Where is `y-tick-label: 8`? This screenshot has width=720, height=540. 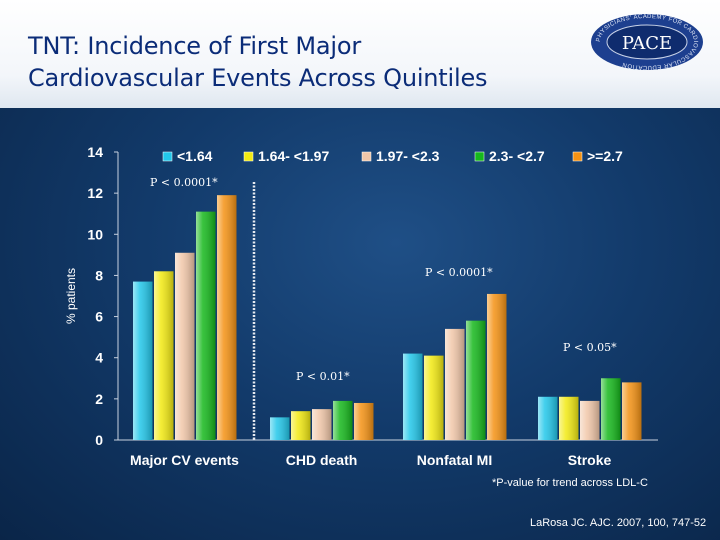 y-tick-label: 8 is located at coordinates (99, 275).